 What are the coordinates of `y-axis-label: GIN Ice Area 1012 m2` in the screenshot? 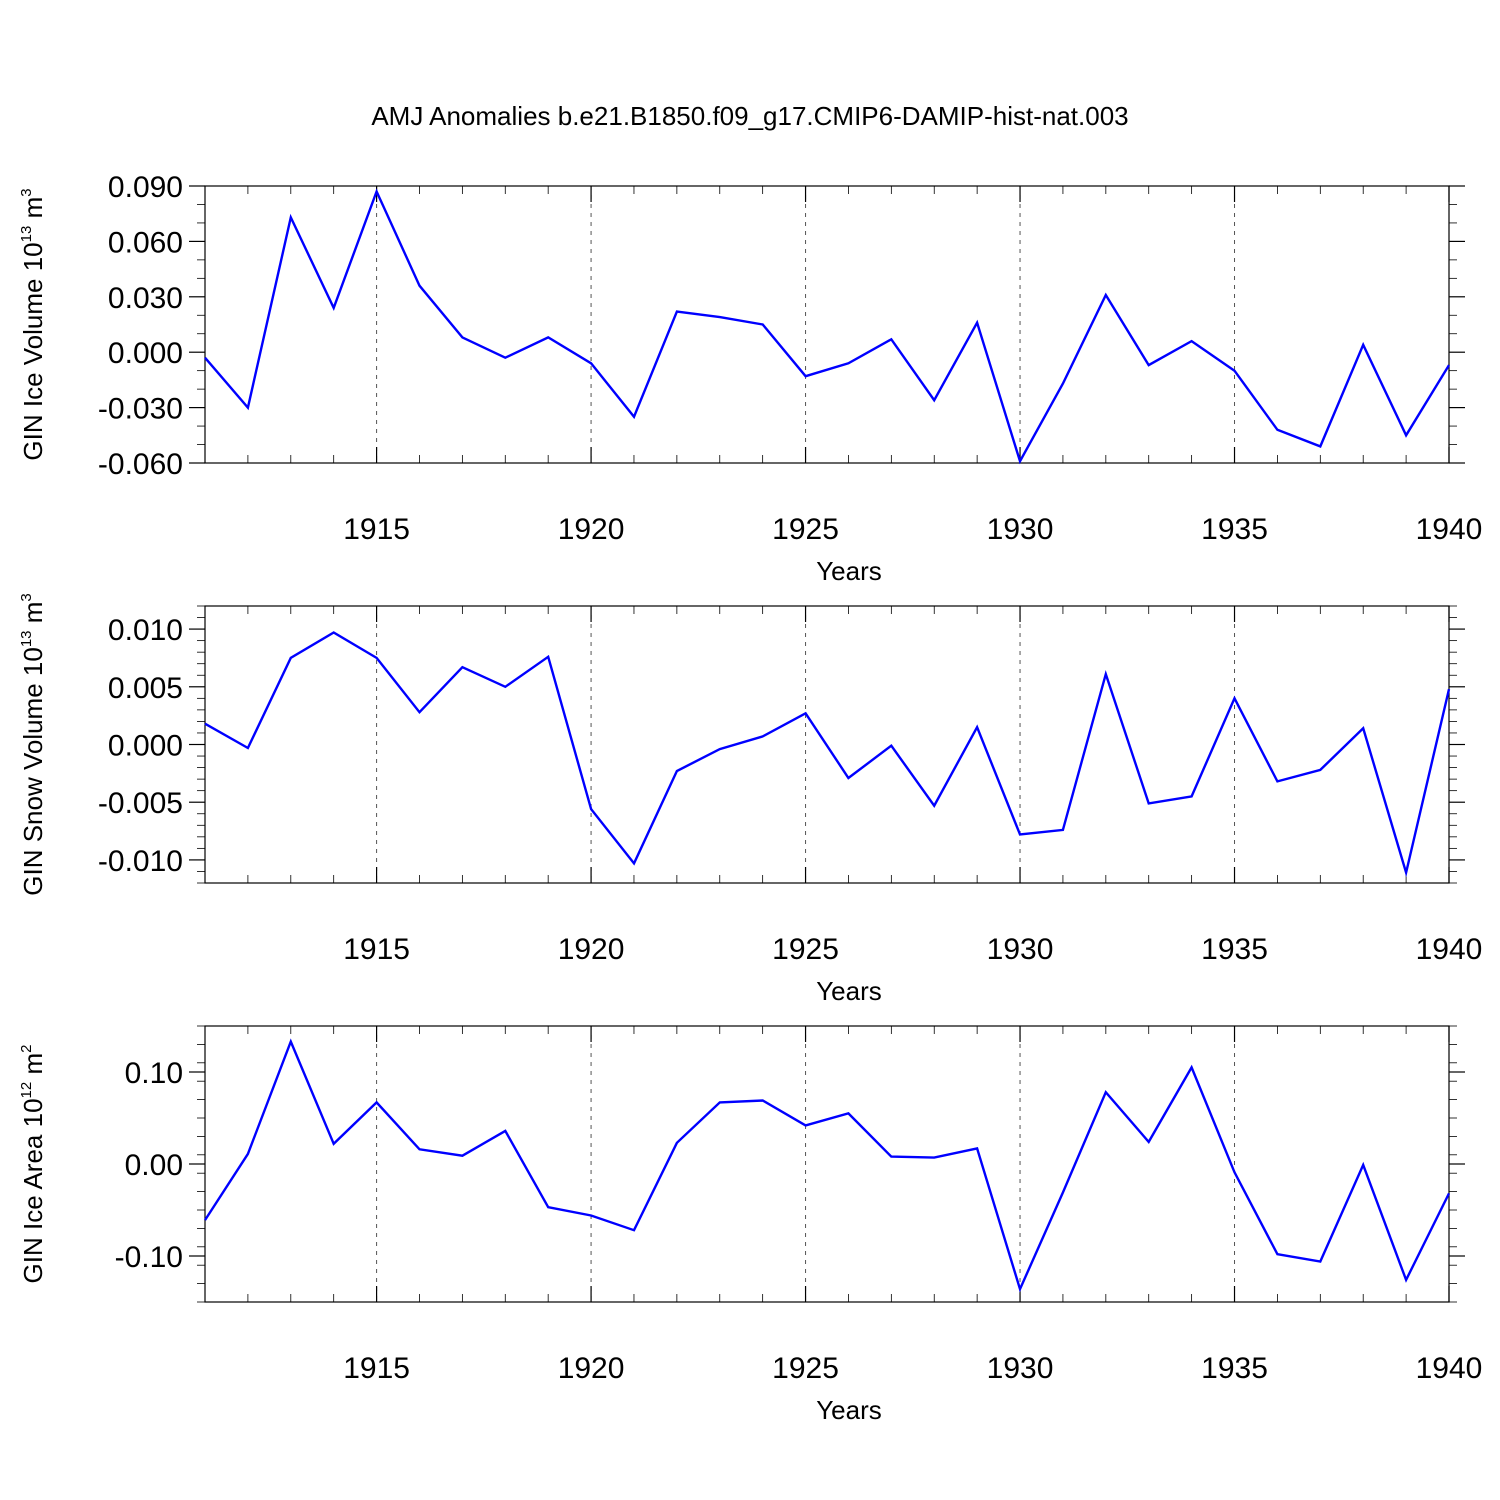 It's located at (33, 1164).